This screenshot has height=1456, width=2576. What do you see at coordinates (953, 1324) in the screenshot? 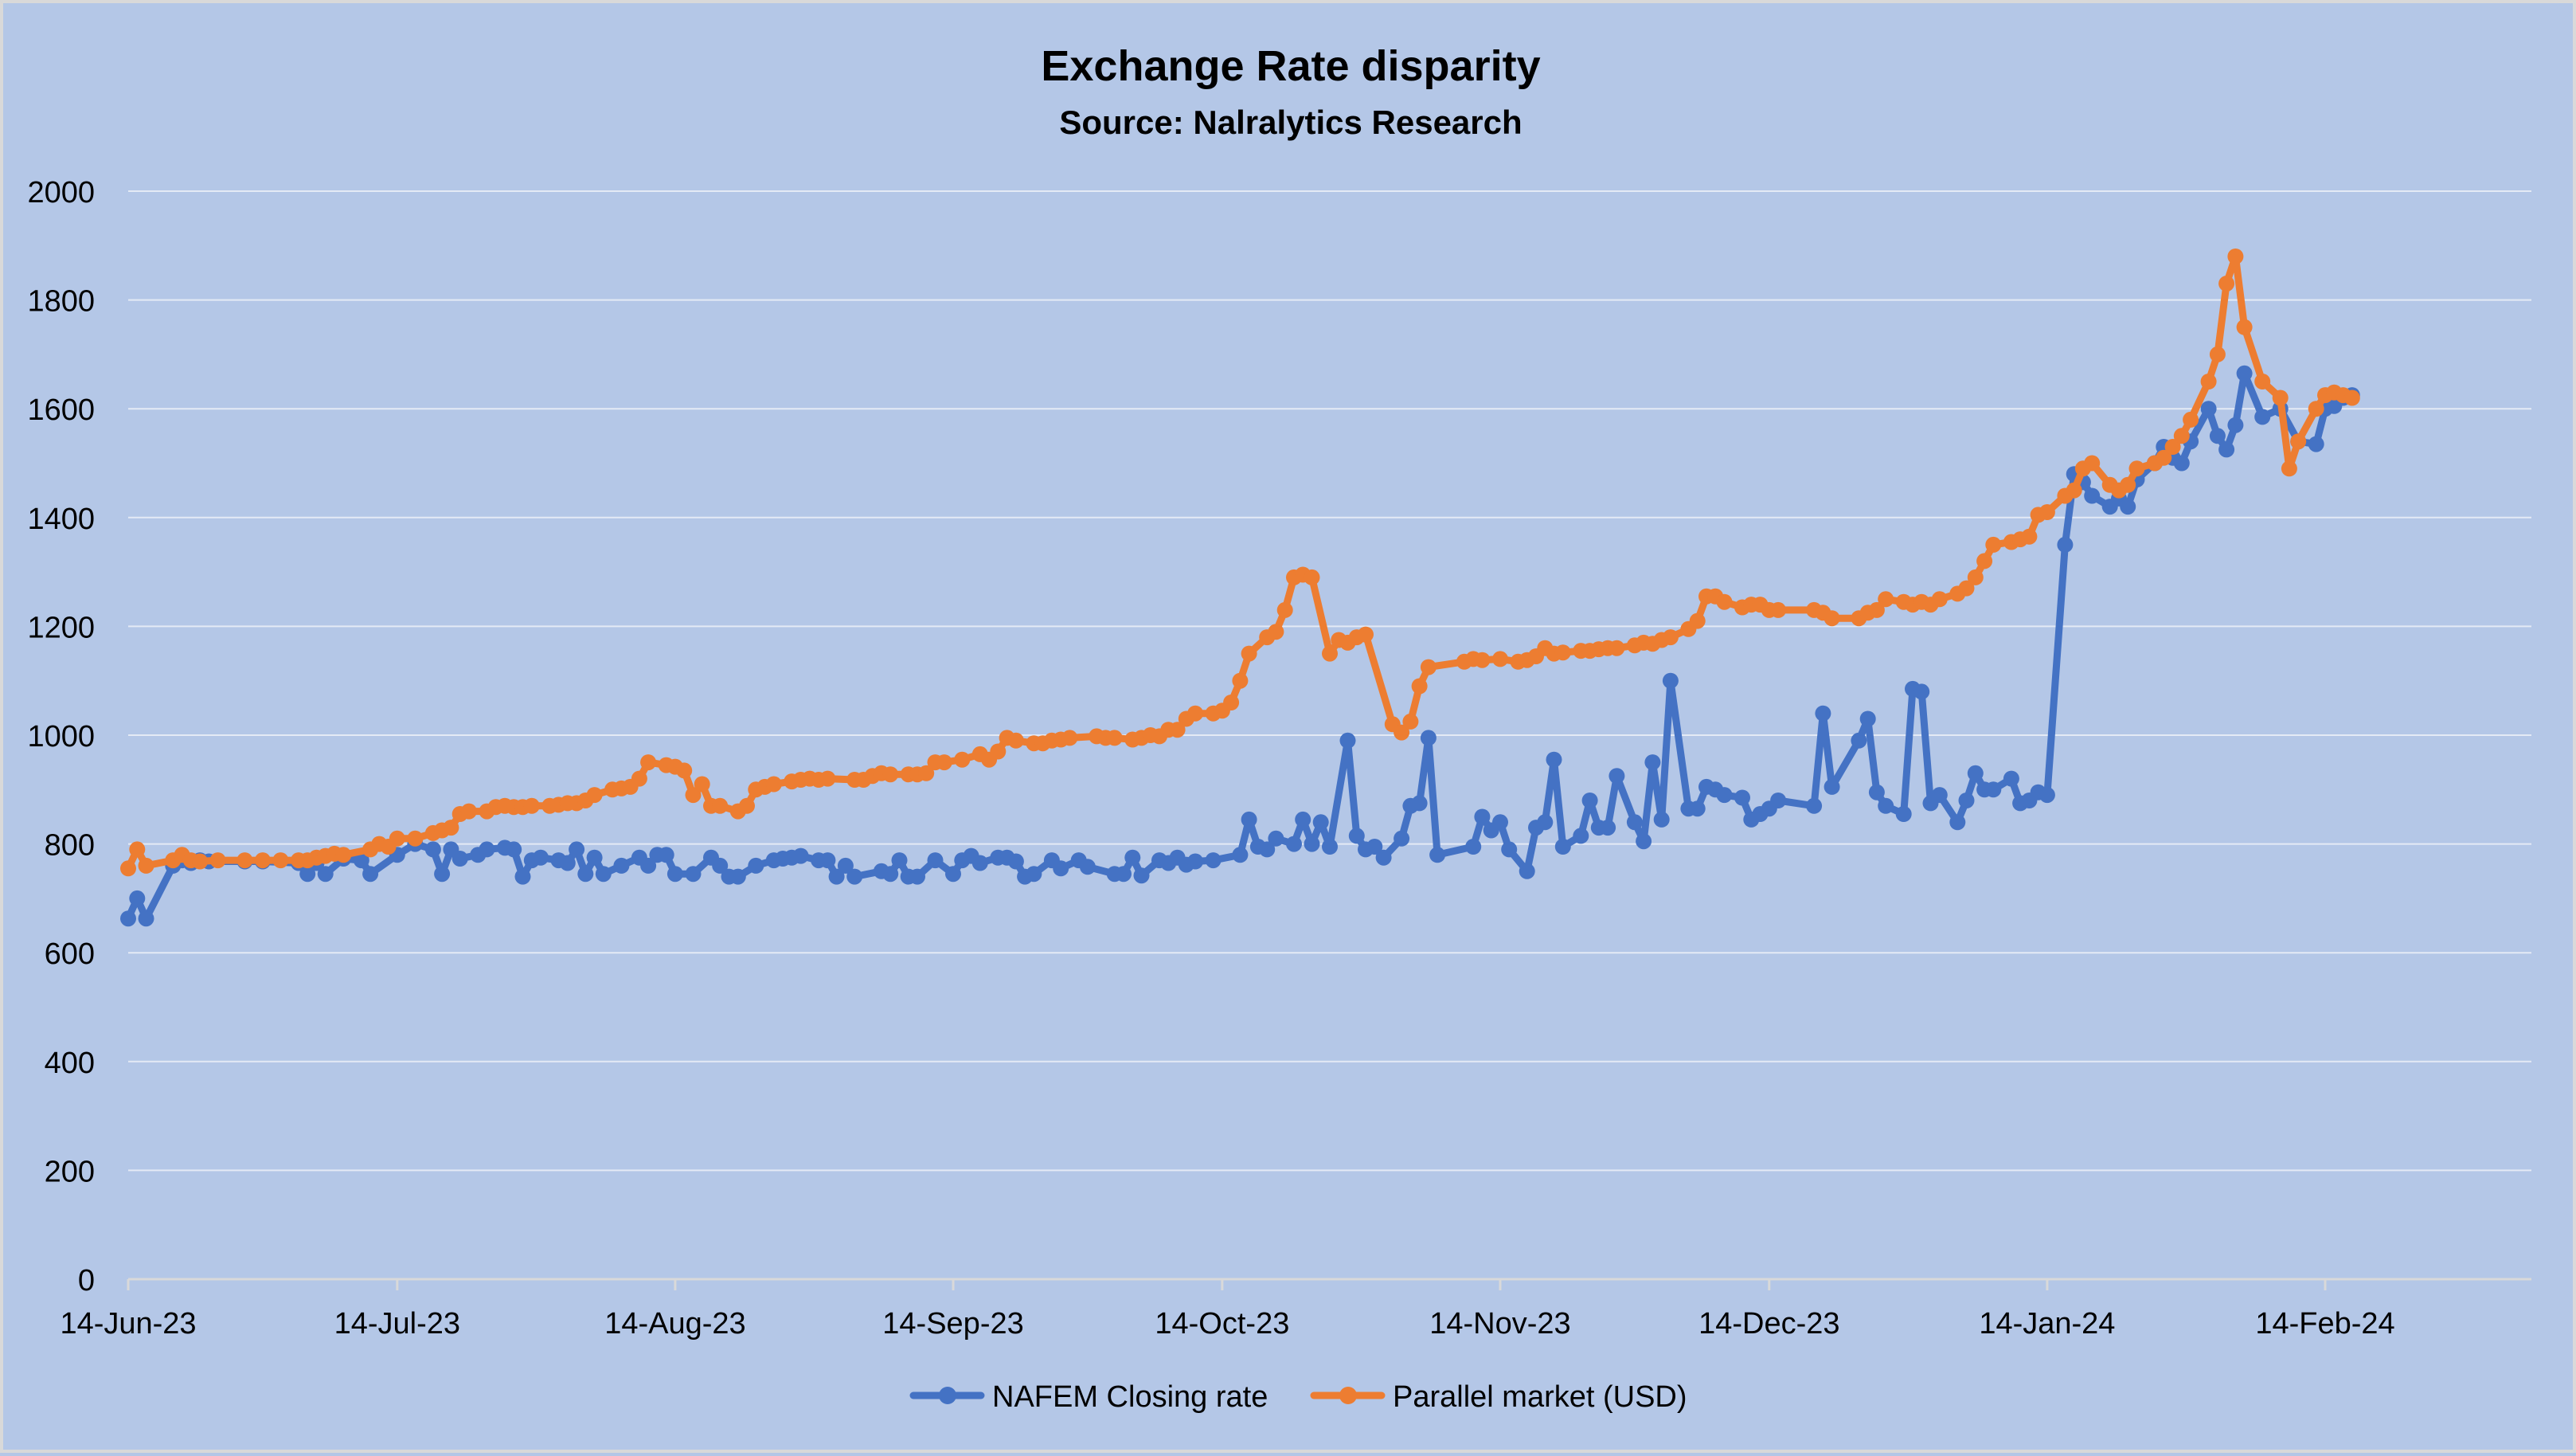
I see `x-tick-label: 14-Sep-23` at bounding box center [953, 1324].